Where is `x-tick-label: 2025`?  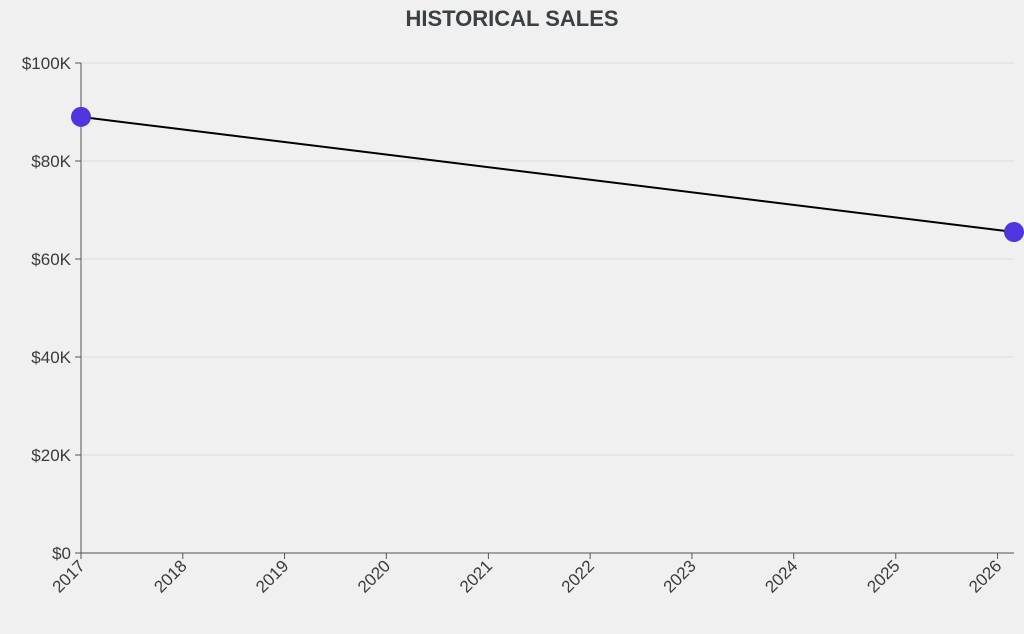
x-tick-label: 2025 is located at coordinates (883, 576).